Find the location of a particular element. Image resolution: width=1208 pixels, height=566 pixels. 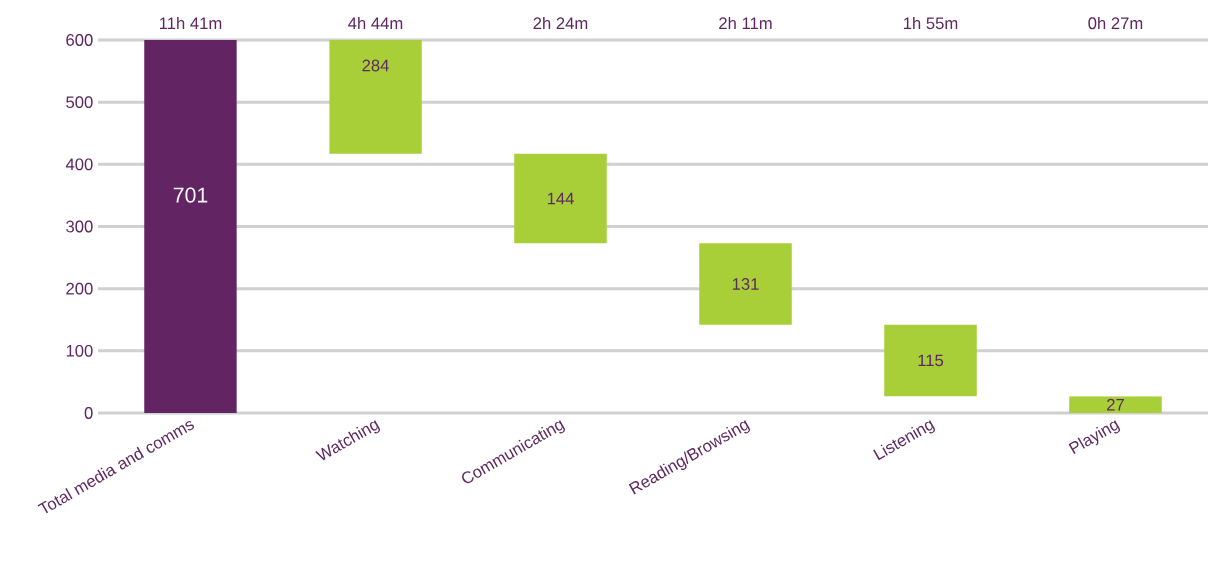

data-label: 115 is located at coordinates (931, 360).